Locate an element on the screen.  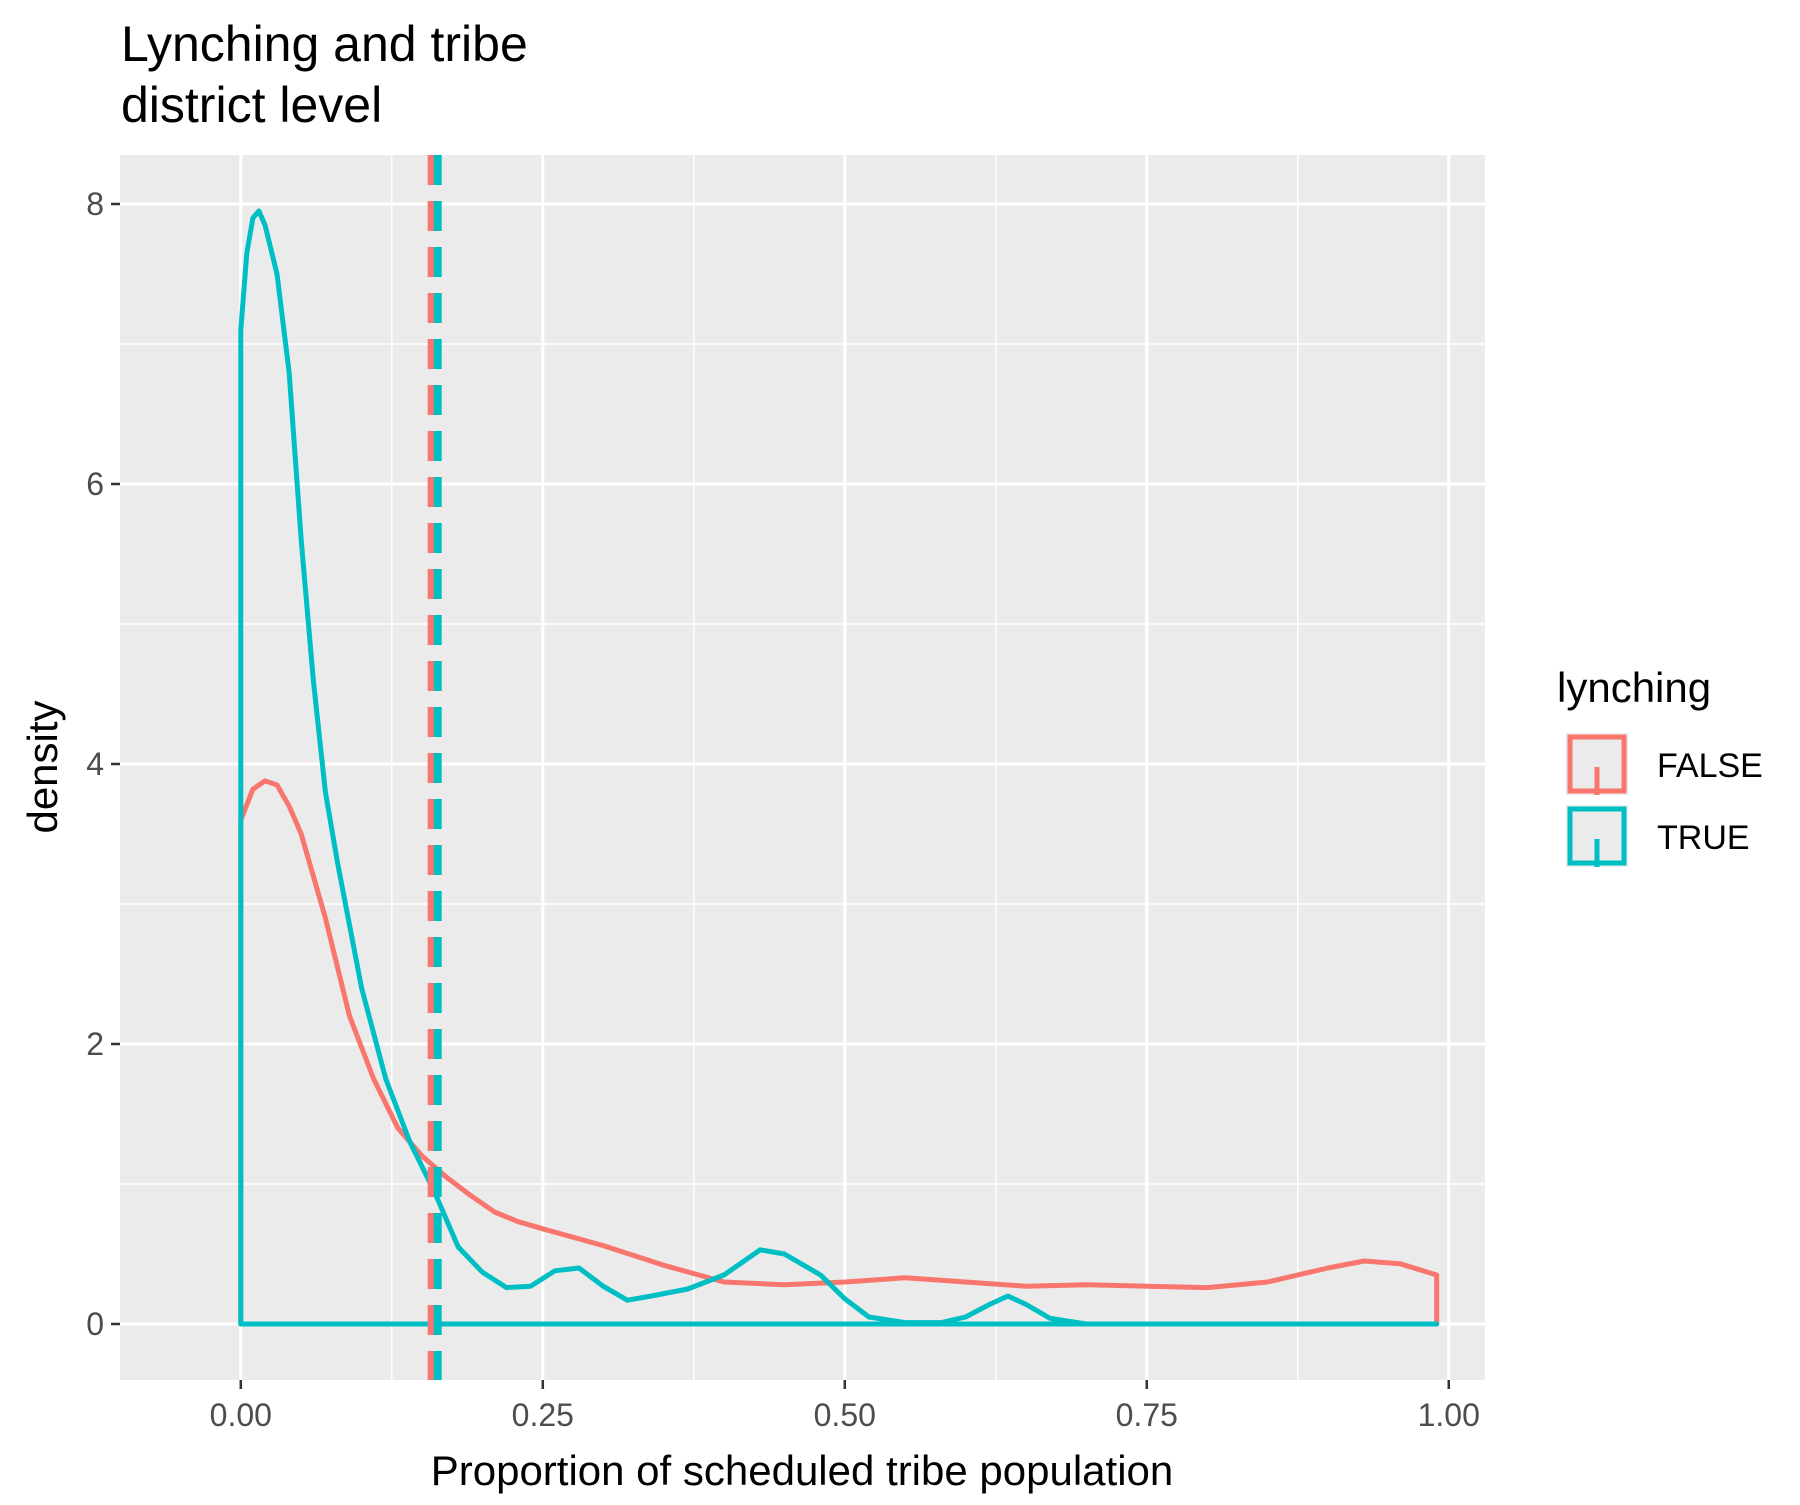
y-tick-label: 6 is located at coordinates (95, 484).